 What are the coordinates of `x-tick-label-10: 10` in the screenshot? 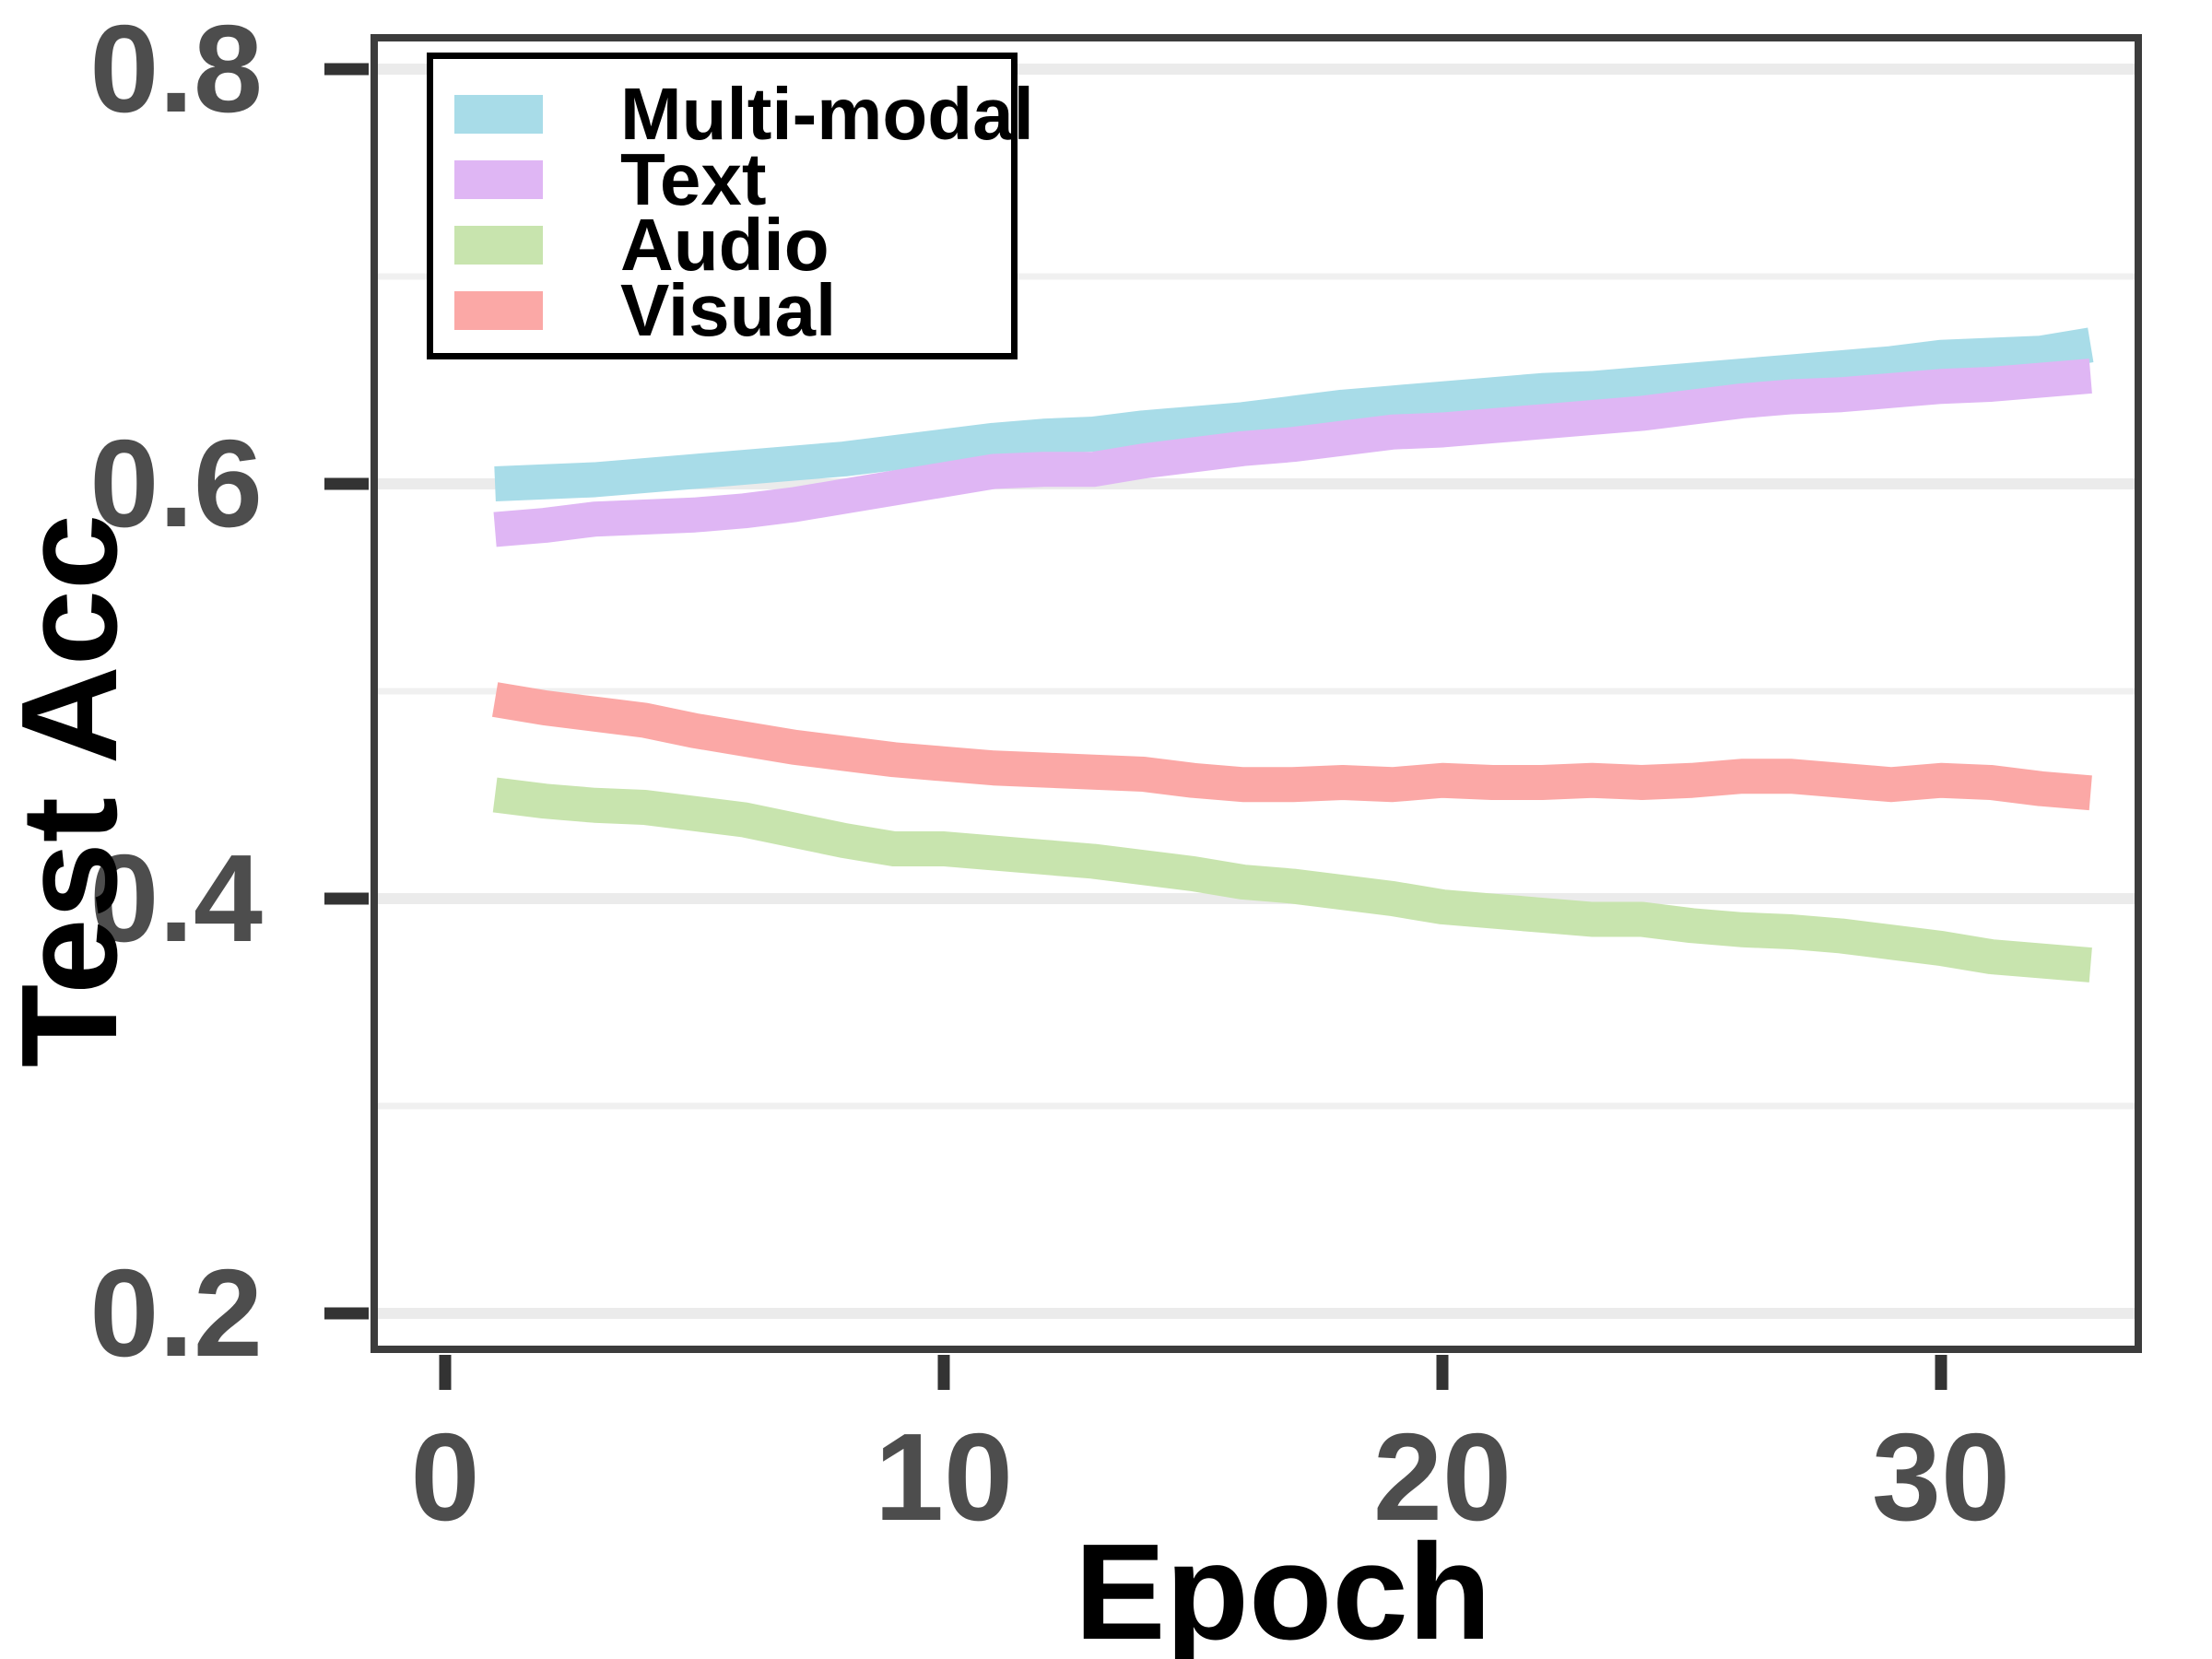 It's located at (944, 1477).